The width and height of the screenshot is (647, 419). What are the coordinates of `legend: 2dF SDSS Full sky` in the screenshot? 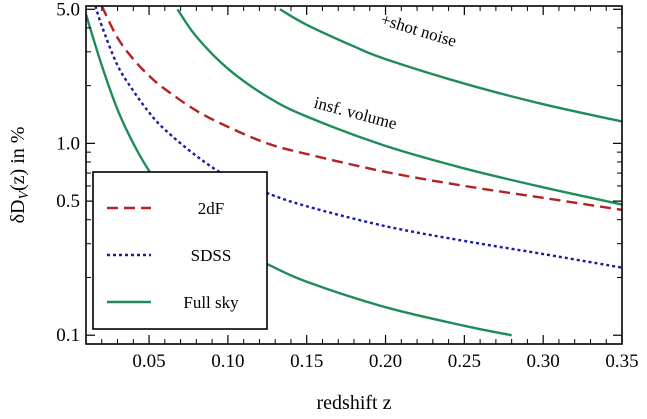 It's located at (180, 250).